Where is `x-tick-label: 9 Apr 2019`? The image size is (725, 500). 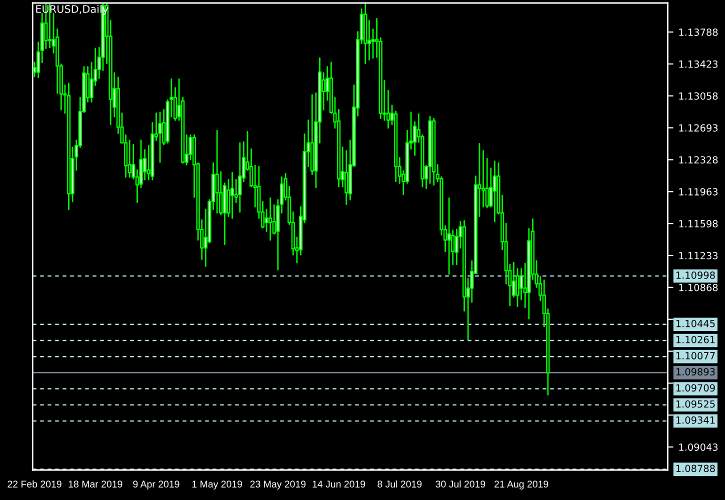
x-tick-label: 9 Apr 2019 is located at coordinates (156, 485).